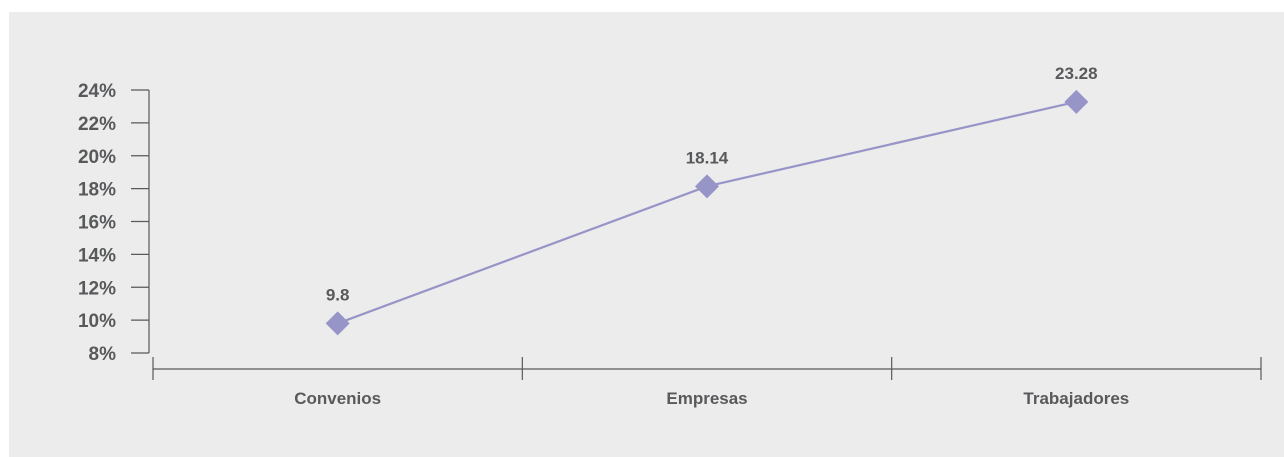 This screenshot has width=1284, height=457. What do you see at coordinates (337, 398) in the screenshot?
I see `x-category-label: Convenios` at bounding box center [337, 398].